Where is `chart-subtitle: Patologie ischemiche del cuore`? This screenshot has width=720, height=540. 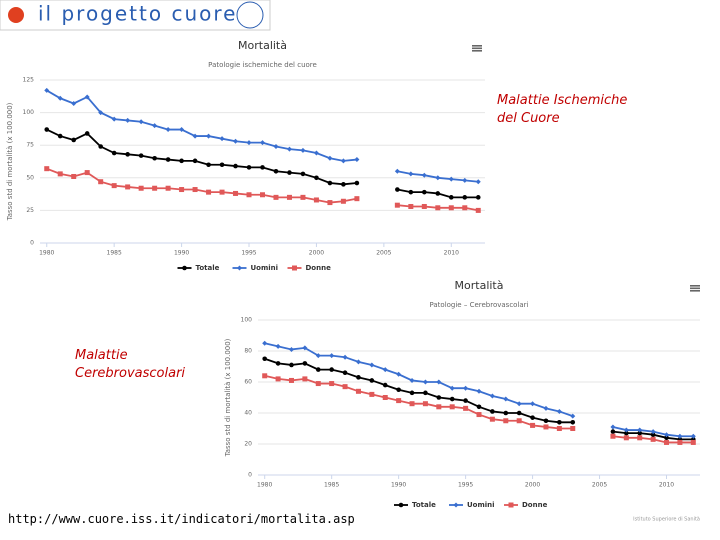
chart-subtitle: Patologie ischemiche del cuore is located at coordinates (262, 65).